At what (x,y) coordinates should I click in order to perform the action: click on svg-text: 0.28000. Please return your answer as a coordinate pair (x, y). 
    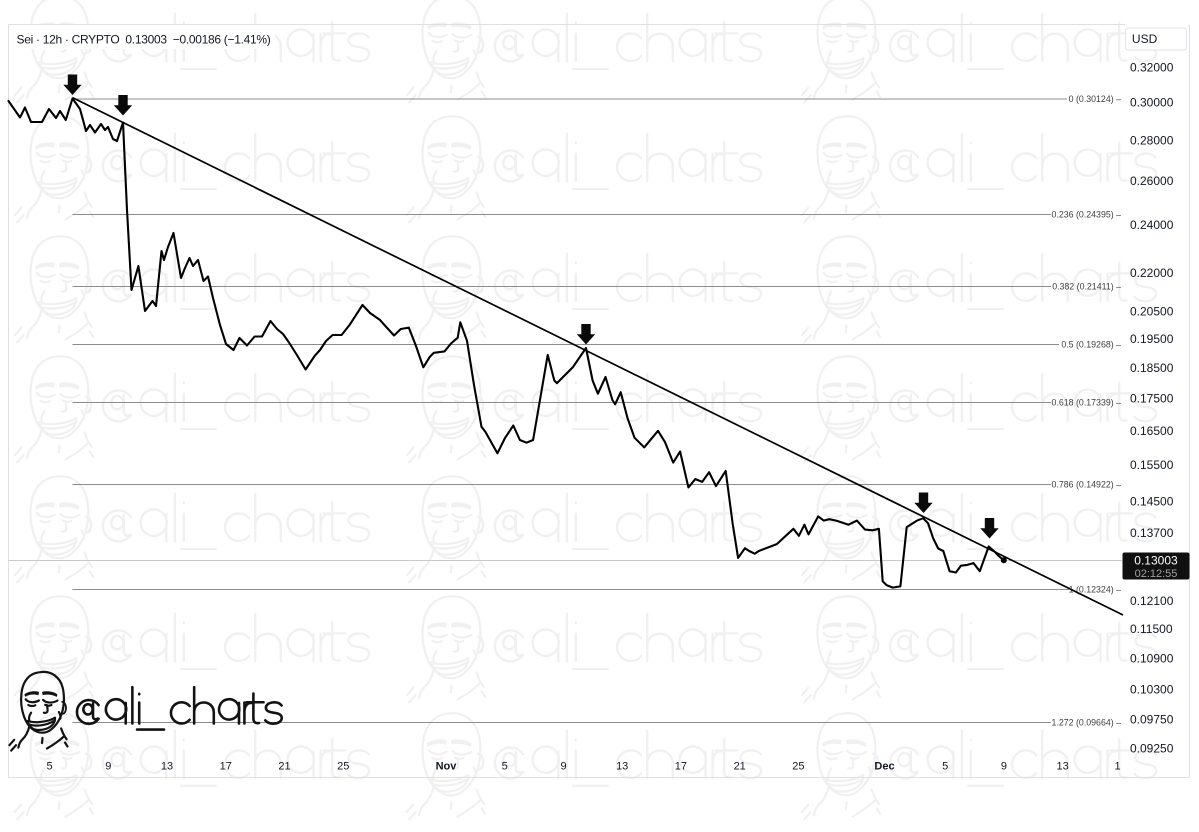
    Looking at the image, I should click on (1152, 141).